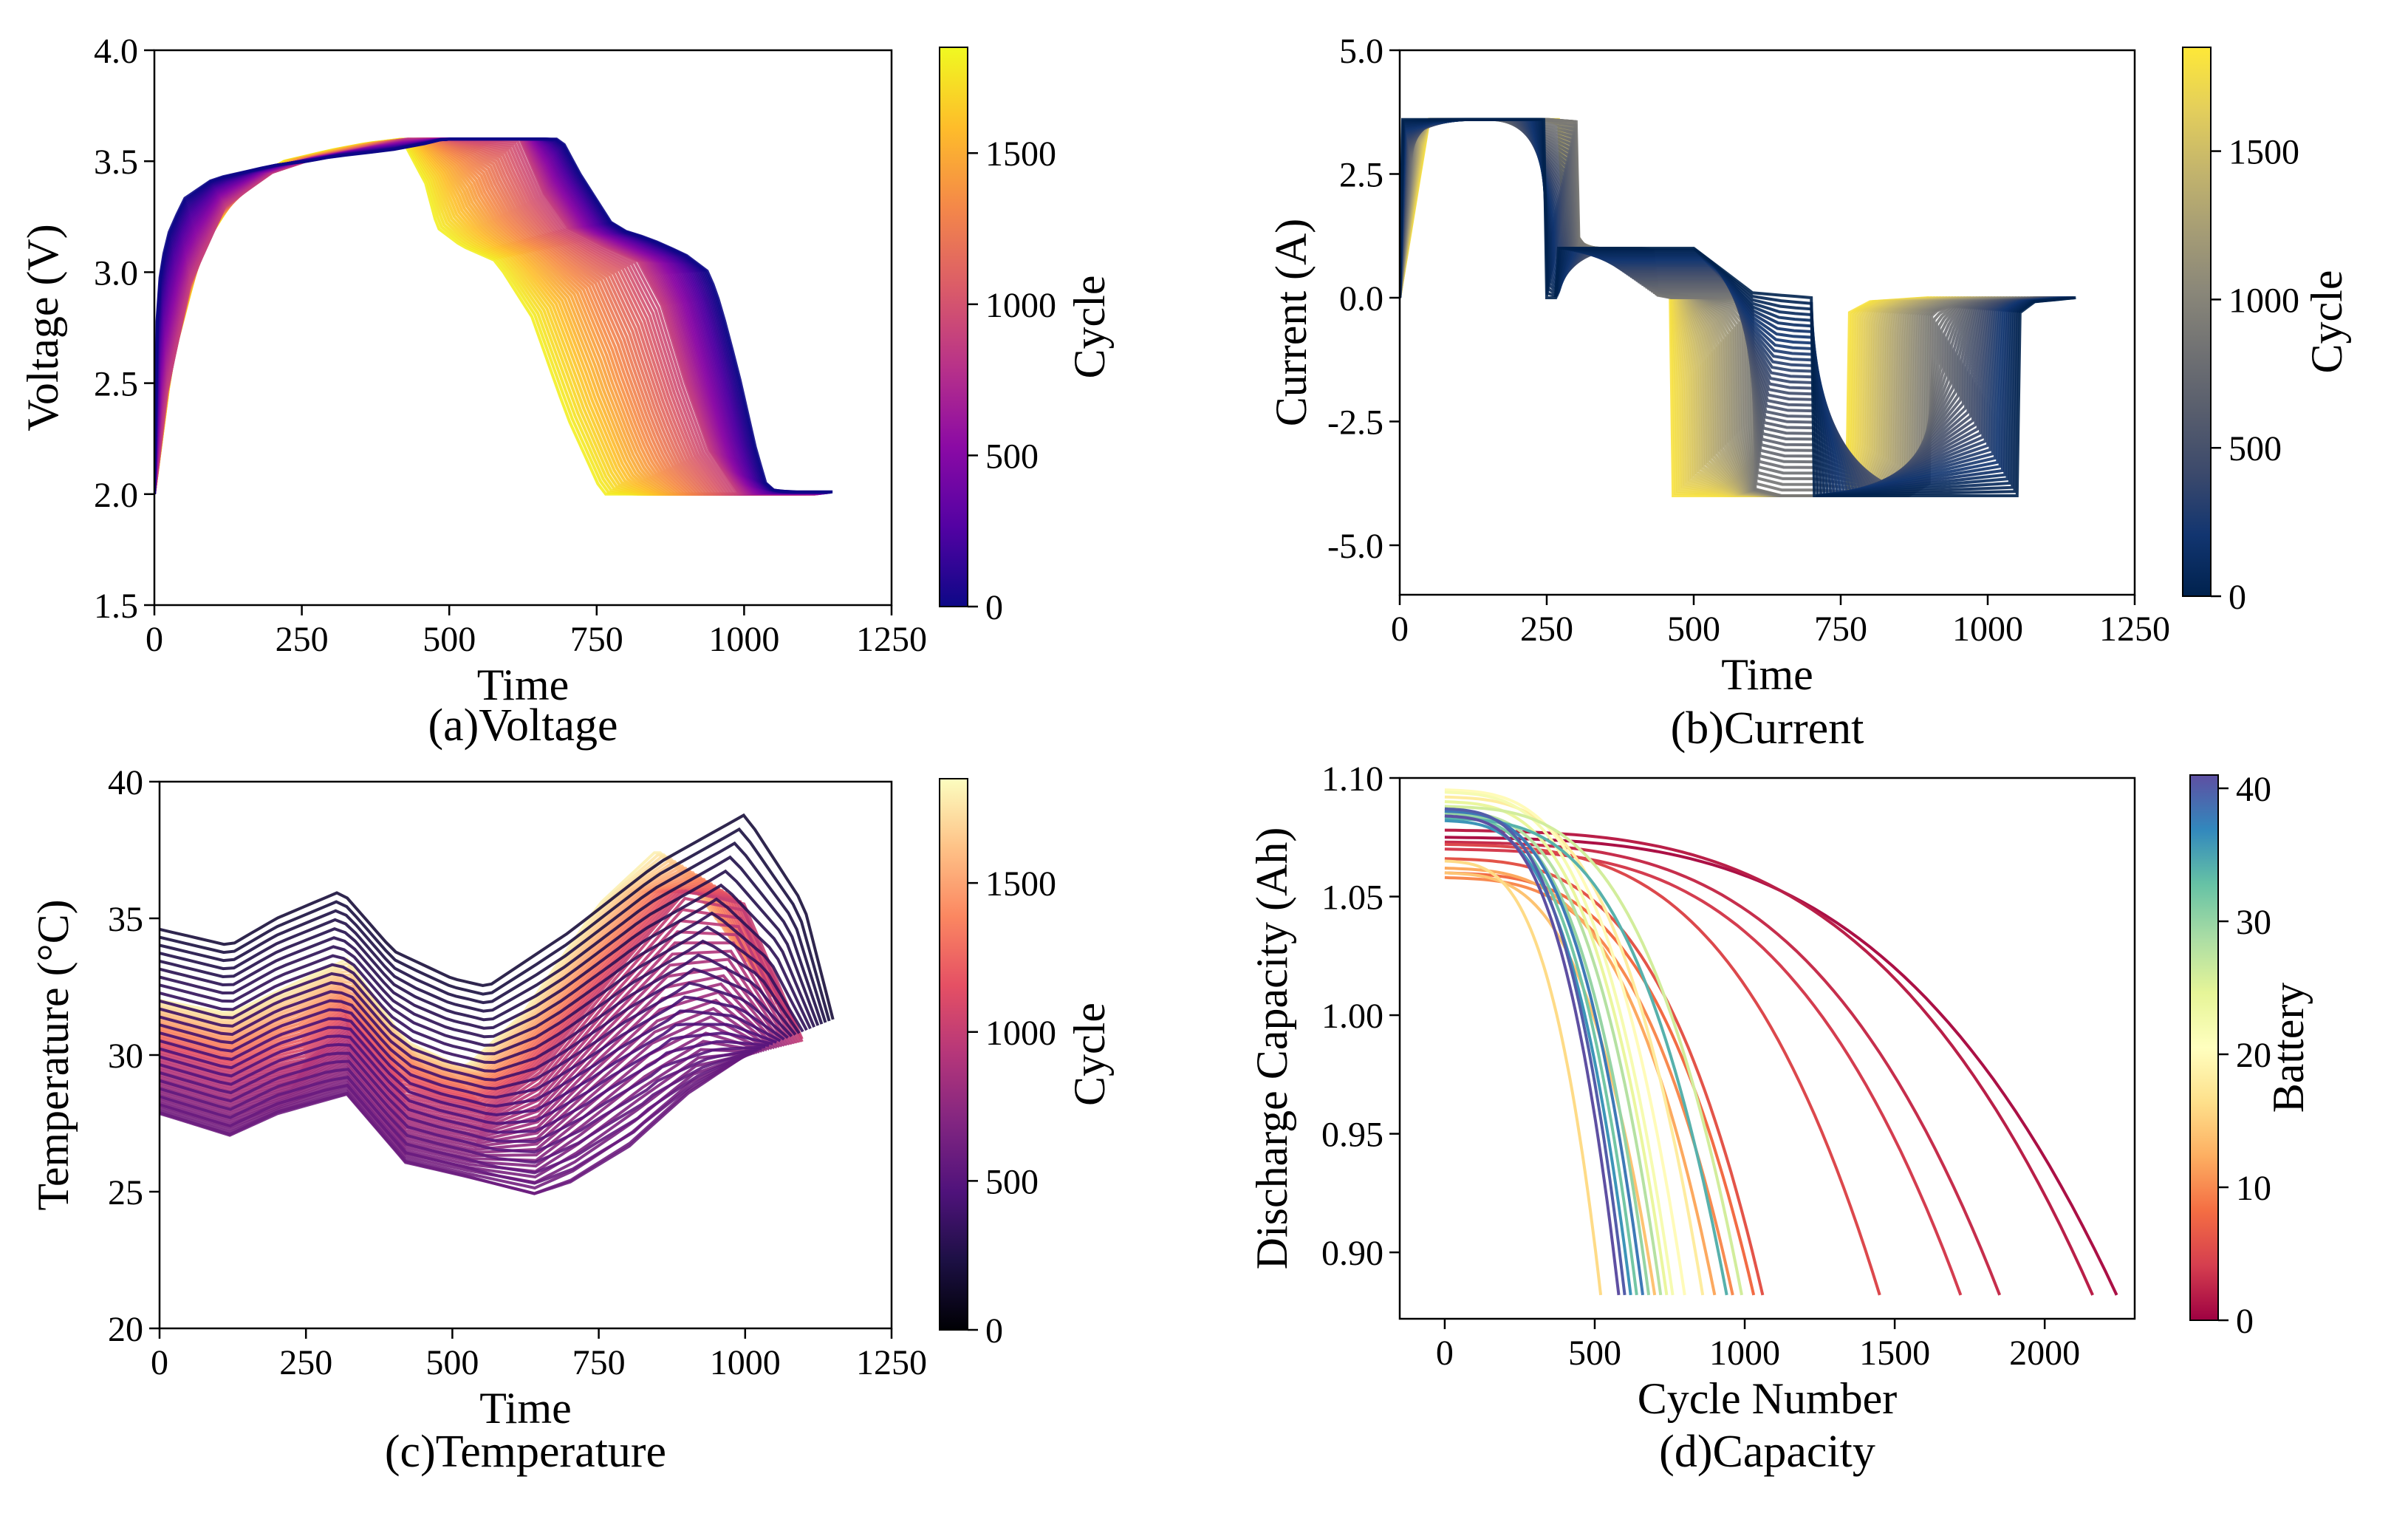 This screenshot has width=2408, height=1519. What do you see at coordinates (1352, 898) in the screenshot?
I see `capacity-y-tick-label: 1.05` at bounding box center [1352, 898].